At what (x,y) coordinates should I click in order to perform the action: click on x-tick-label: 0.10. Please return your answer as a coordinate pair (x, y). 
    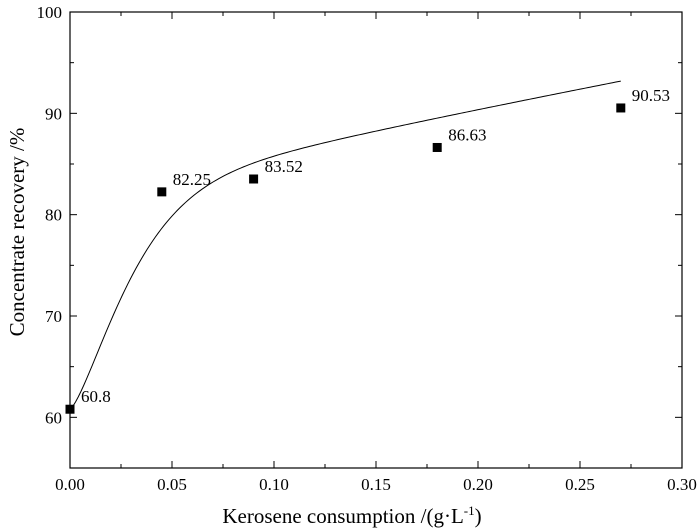
    Looking at the image, I should click on (274, 484).